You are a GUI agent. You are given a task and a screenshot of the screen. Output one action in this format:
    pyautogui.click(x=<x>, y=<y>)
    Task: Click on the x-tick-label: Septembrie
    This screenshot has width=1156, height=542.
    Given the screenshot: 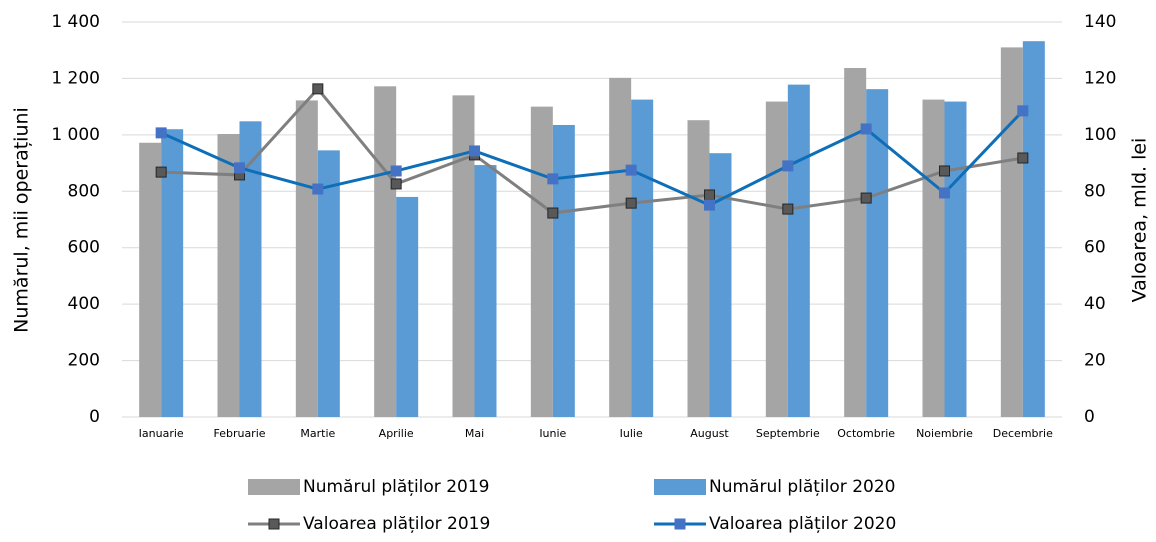 What is the action you would take?
    pyautogui.click(x=788, y=433)
    